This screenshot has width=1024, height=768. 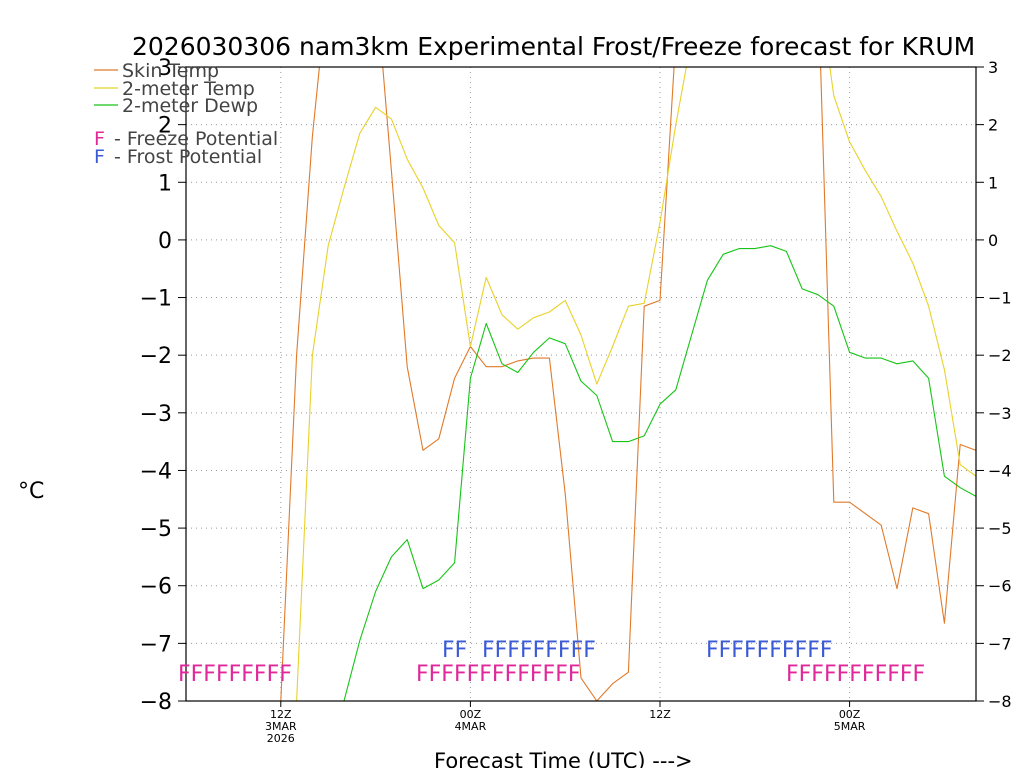 What do you see at coordinates (498, 674) in the screenshot?
I see `freeze-potential-segment: FFFFFFFFFFFFF` at bounding box center [498, 674].